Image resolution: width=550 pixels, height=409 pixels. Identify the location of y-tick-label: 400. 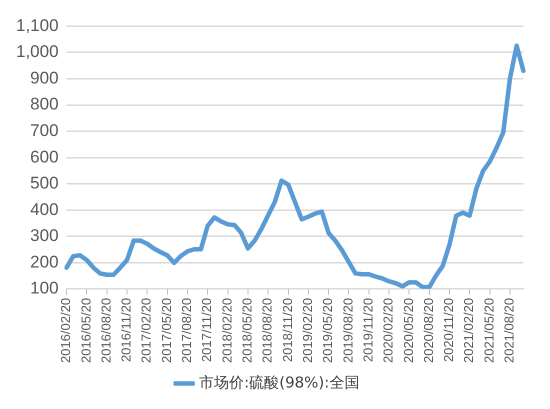
(44, 209).